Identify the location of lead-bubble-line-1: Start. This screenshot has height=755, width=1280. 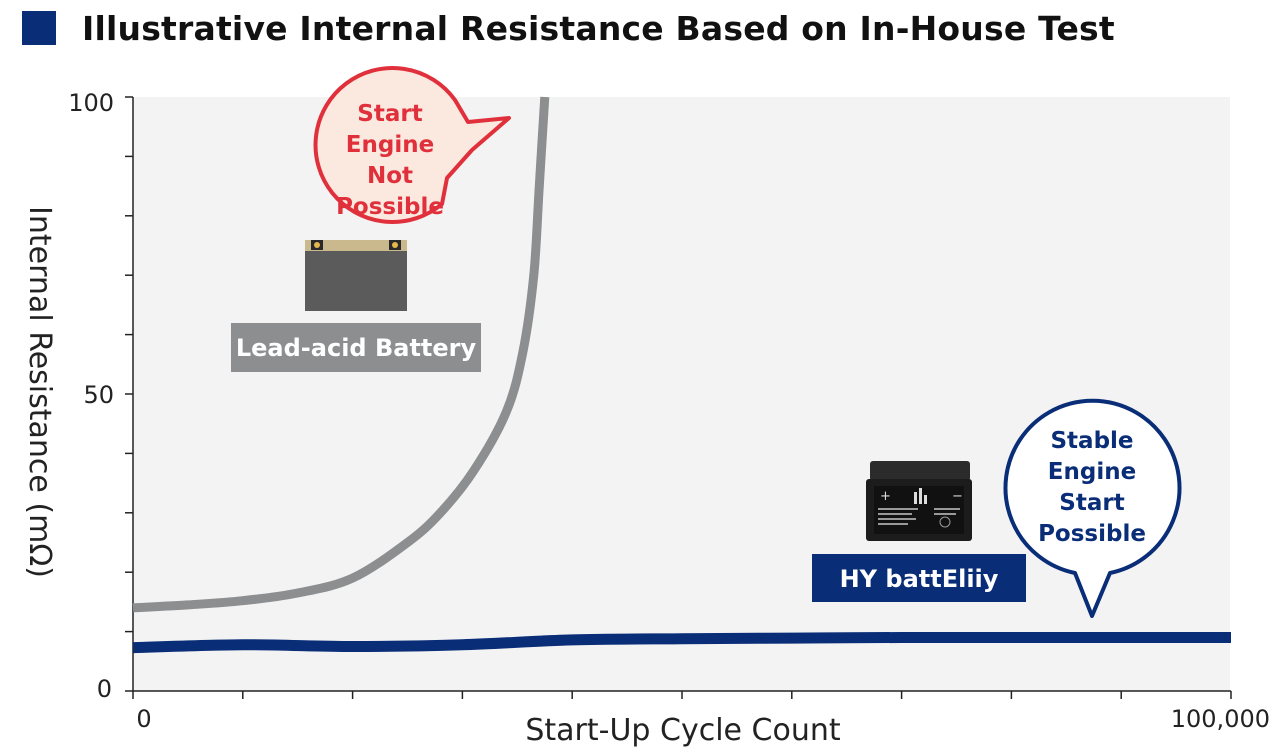
(389, 114).